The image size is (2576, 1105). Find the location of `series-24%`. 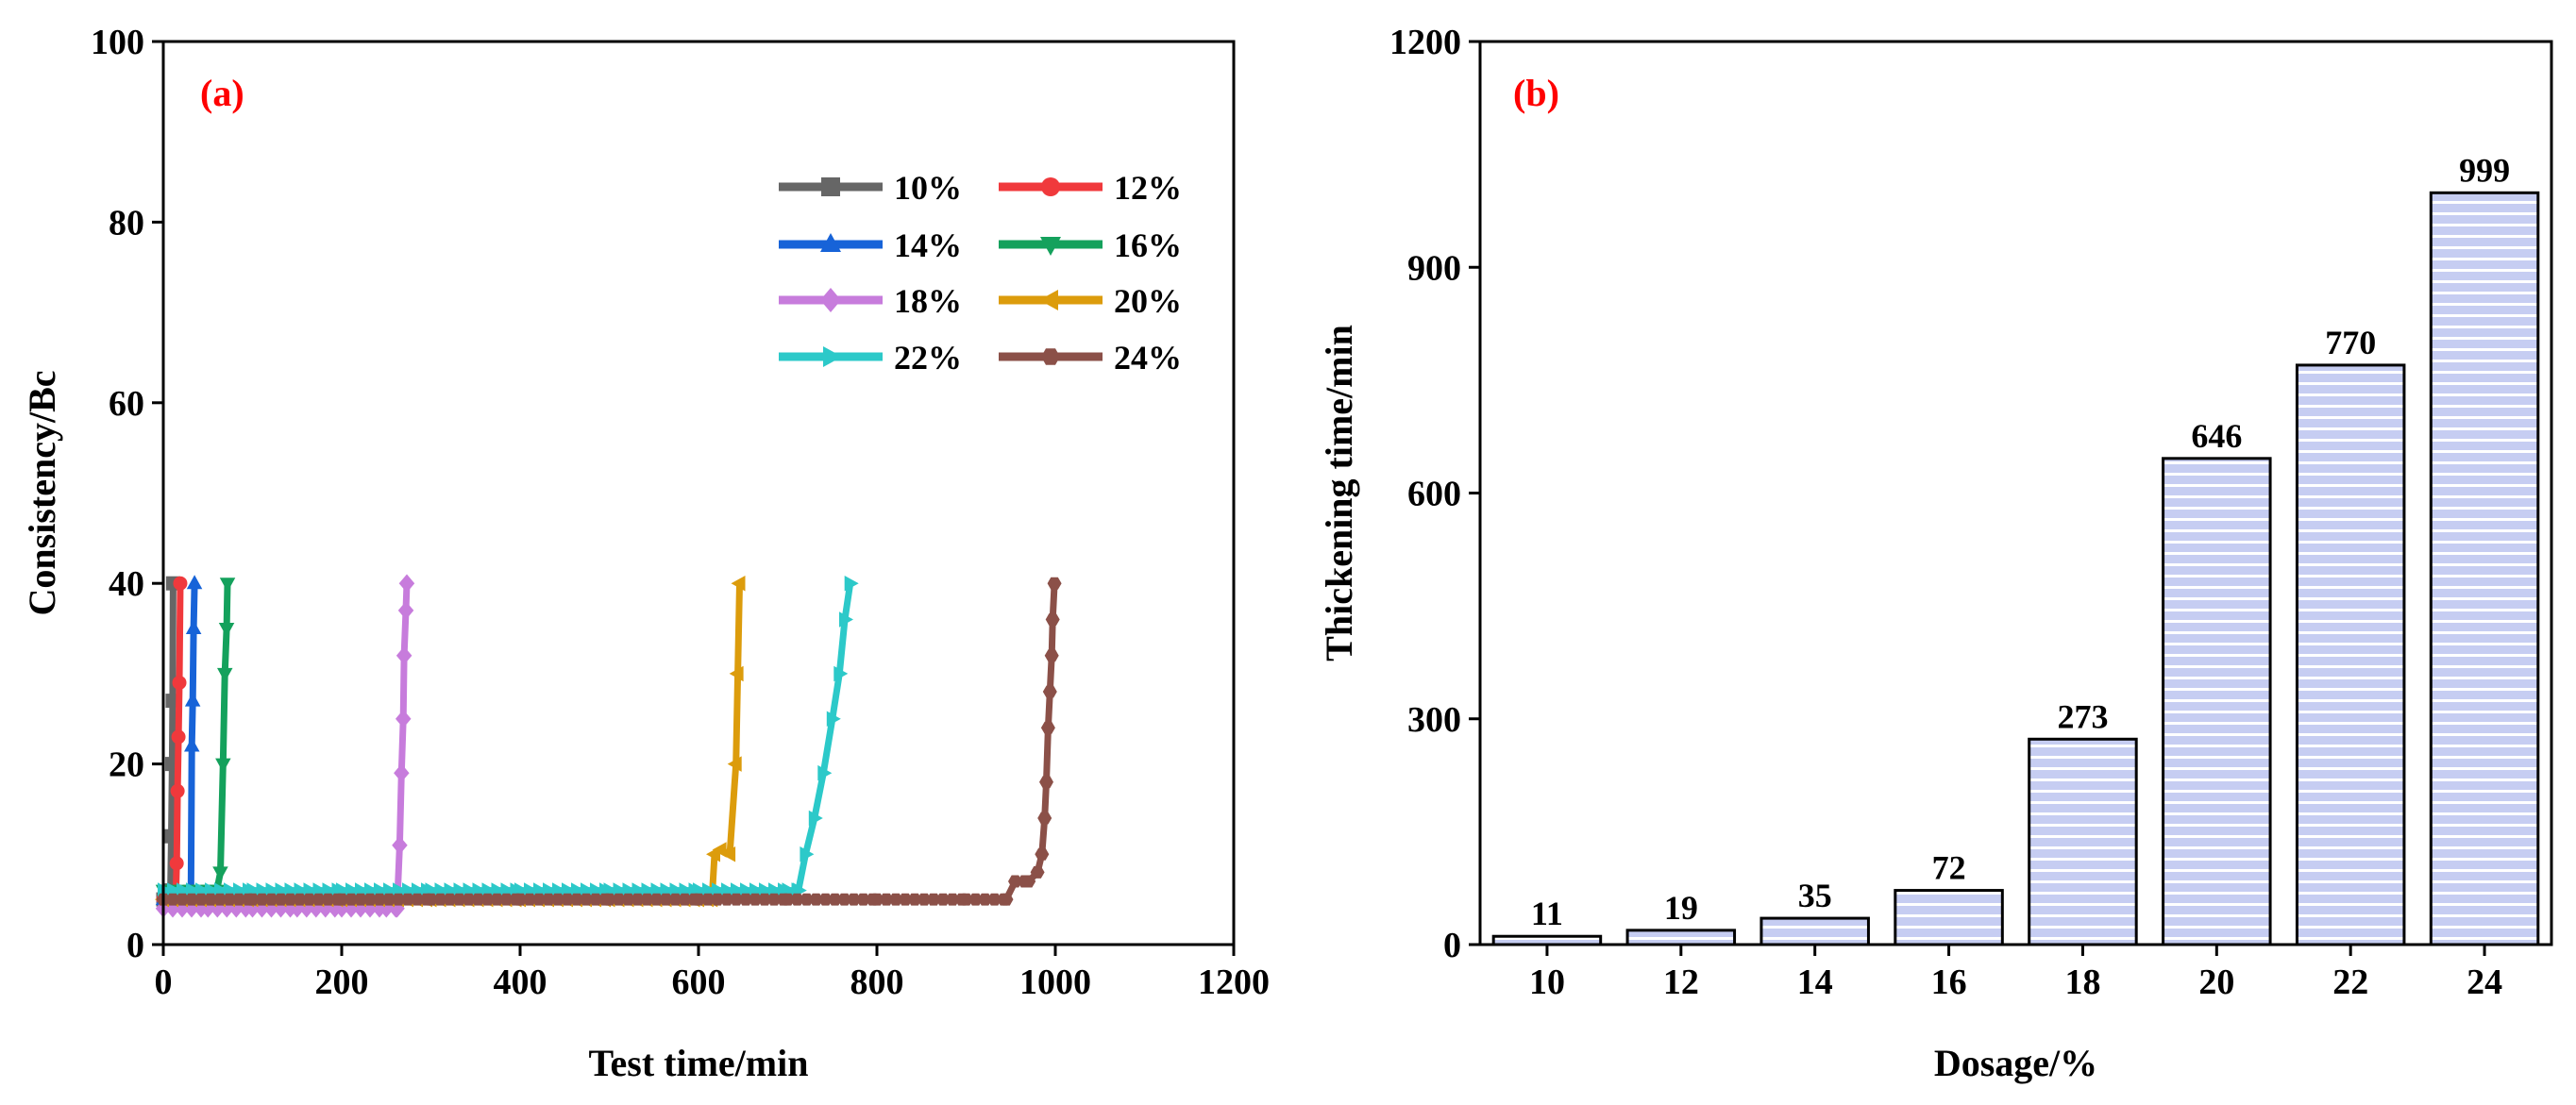

series-24% is located at coordinates (609, 742).